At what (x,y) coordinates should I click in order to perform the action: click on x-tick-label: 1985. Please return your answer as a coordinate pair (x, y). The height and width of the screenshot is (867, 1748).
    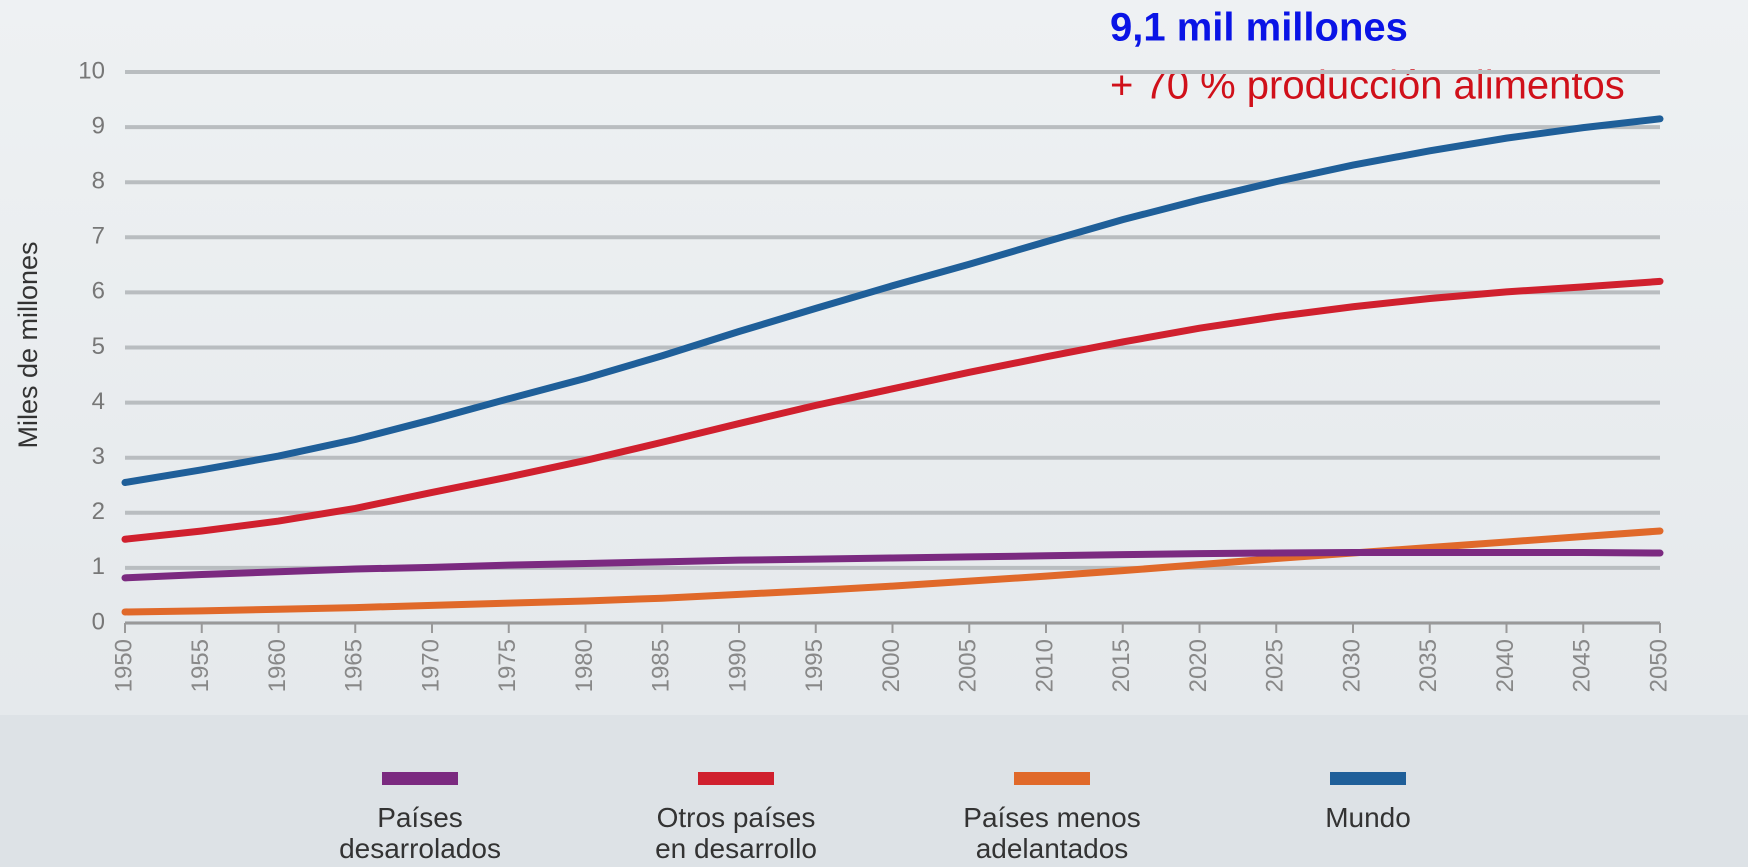
    Looking at the image, I should click on (661, 665).